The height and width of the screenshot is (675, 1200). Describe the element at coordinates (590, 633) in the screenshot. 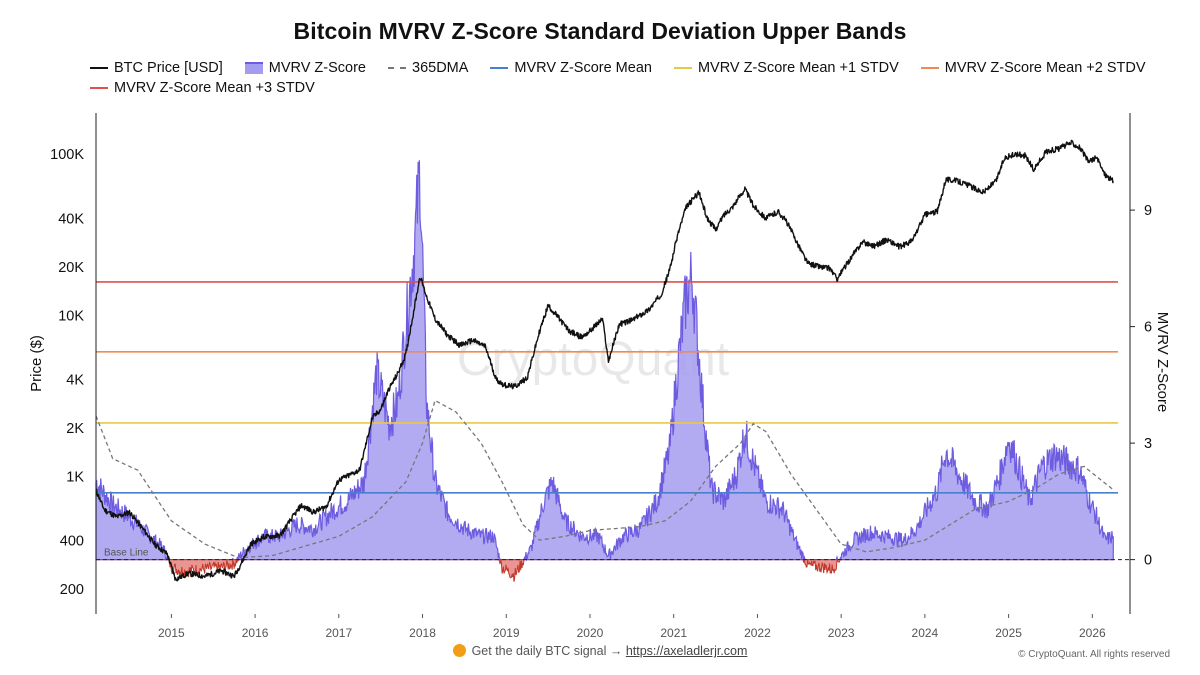

I see `x-tick-label: 2020` at that location.